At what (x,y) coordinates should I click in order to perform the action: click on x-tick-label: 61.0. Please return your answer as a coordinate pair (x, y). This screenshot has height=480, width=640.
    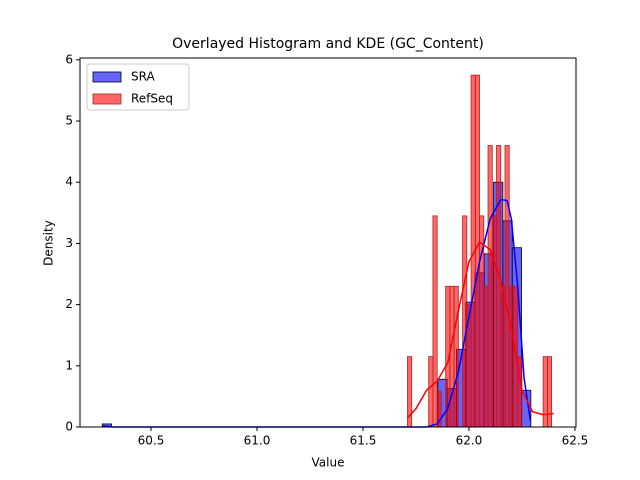
    Looking at the image, I should click on (257, 441).